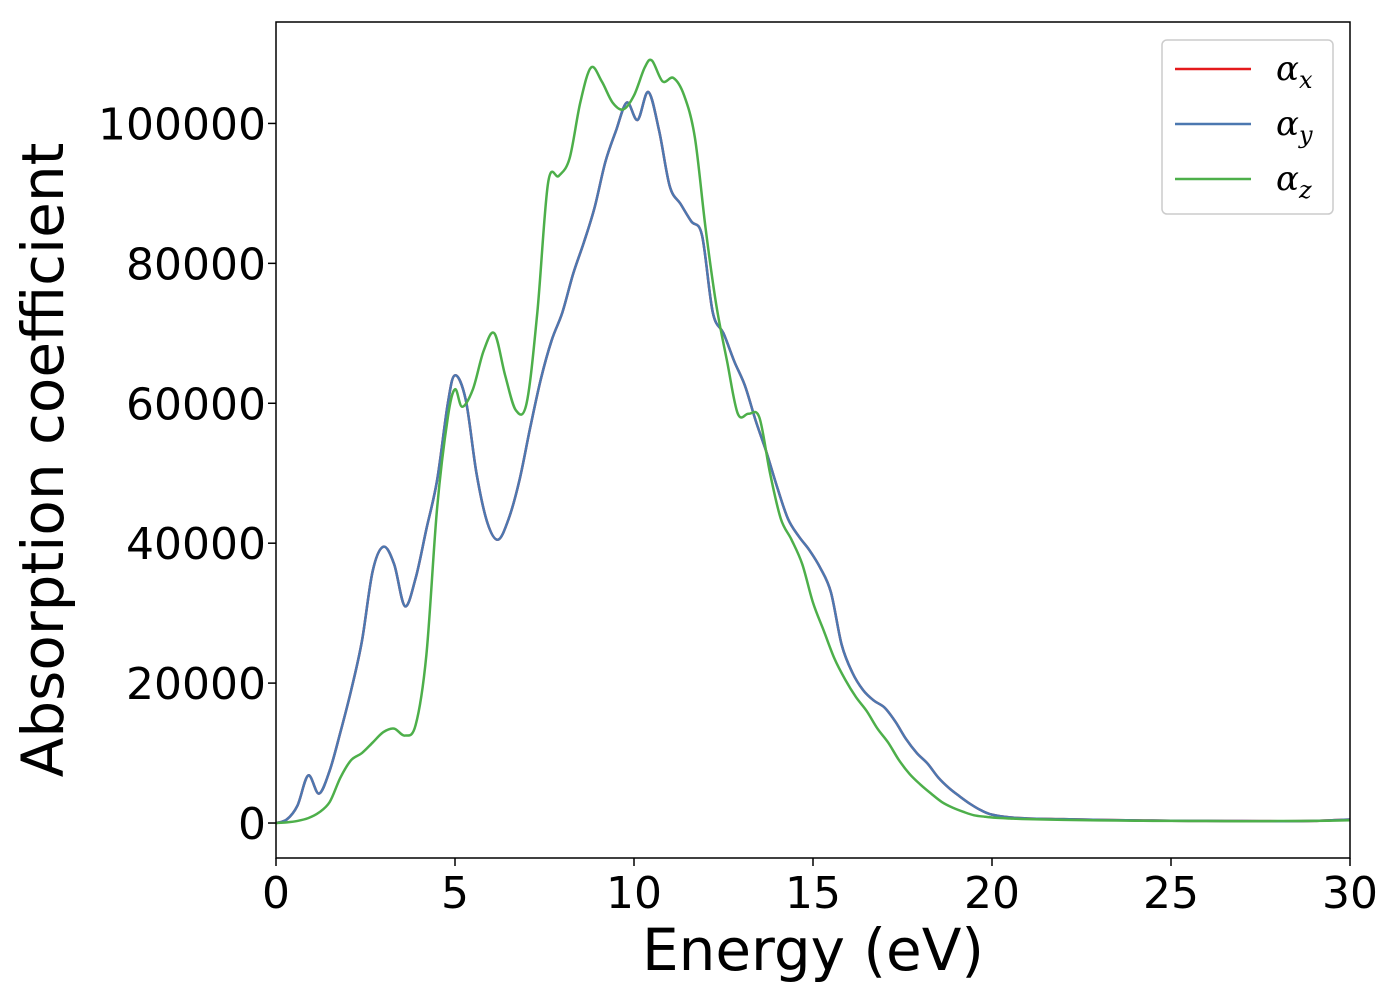 This screenshot has width=1400, height=1000. What do you see at coordinates (813, 893) in the screenshot?
I see `x-tick-label: 15` at bounding box center [813, 893].